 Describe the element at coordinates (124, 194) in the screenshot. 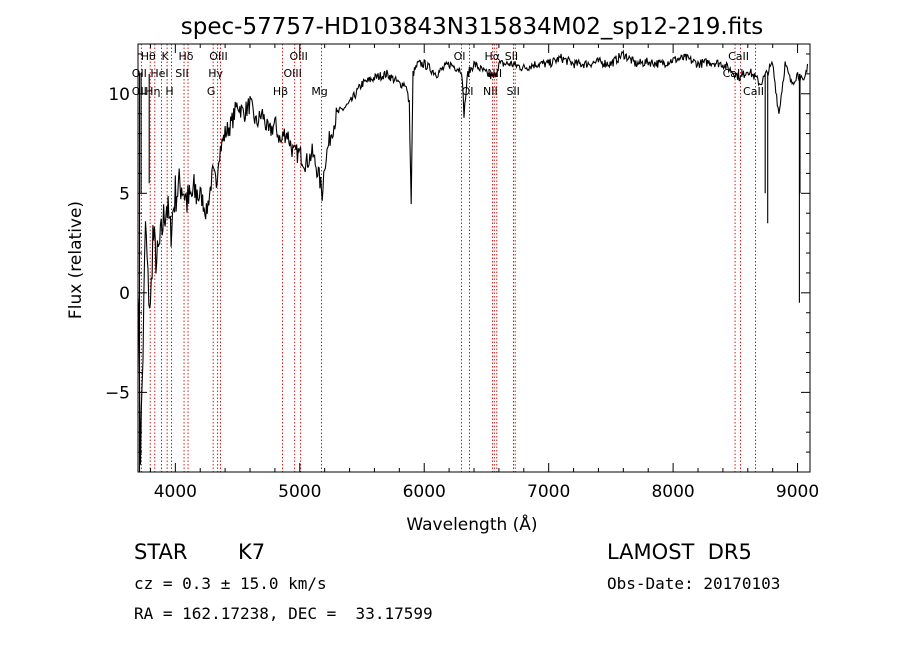

I see `y-tick-label: 5` at that location.